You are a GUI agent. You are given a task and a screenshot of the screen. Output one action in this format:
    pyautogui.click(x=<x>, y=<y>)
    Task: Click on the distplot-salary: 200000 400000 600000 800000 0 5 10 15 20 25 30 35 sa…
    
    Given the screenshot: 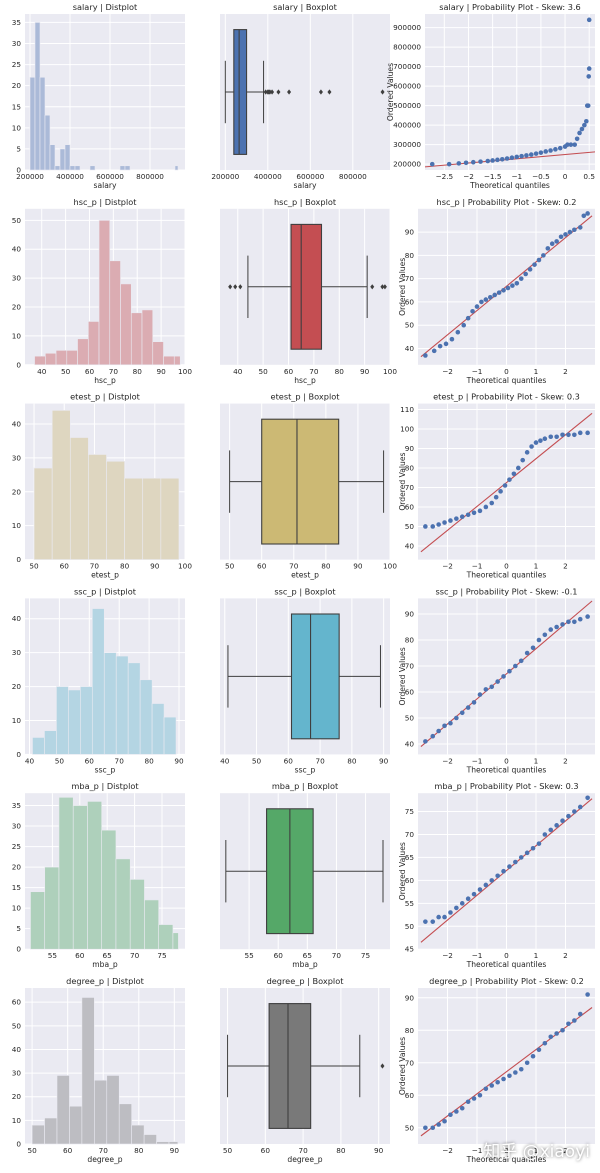 What is the action you would take?
    pyautogui.click(x=98, y=96)
    